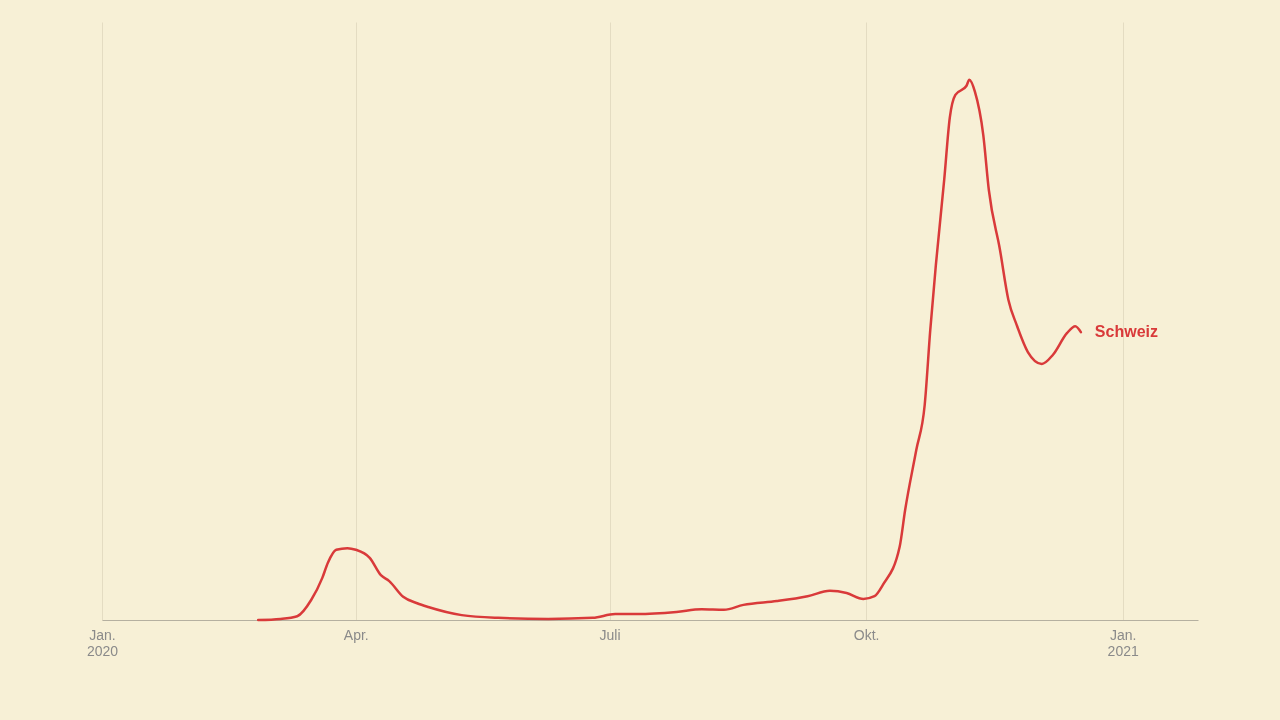 The image size is (1280, 720). What do you see at coordinates (356, 634) in the screenshot?
I see `x-tick-label: Apr.` at bounding box center [356, 634].